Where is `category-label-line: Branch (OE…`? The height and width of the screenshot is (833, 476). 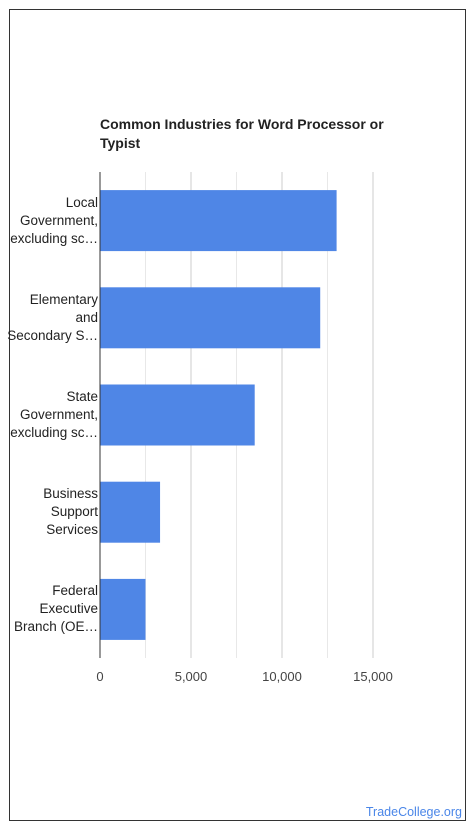
category-label-line: Branch (OE… is located at coordinates (55, 627).